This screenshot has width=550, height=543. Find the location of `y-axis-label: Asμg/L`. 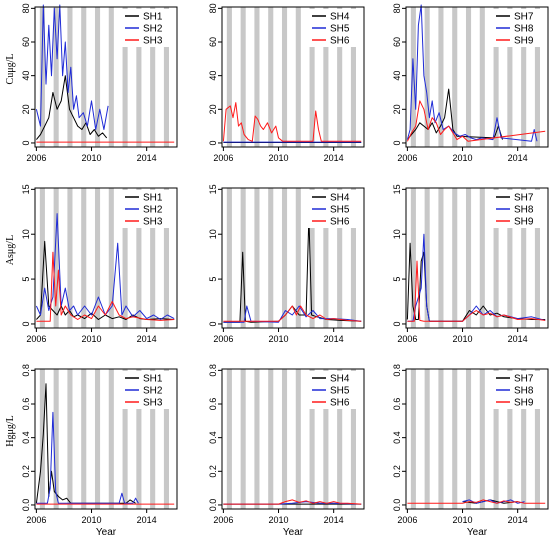

y-axis-label: Asμg/L is located at coordinates (10, 250).